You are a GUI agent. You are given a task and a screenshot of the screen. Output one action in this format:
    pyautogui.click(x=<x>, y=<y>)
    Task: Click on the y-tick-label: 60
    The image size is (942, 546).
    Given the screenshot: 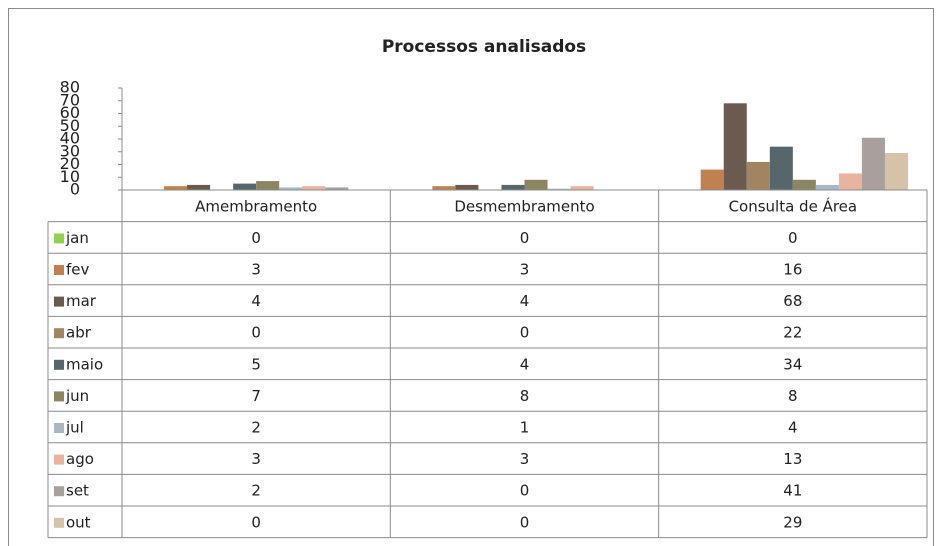 What is the action you would take?
    pyautogui.click(x=70, y=112)
    